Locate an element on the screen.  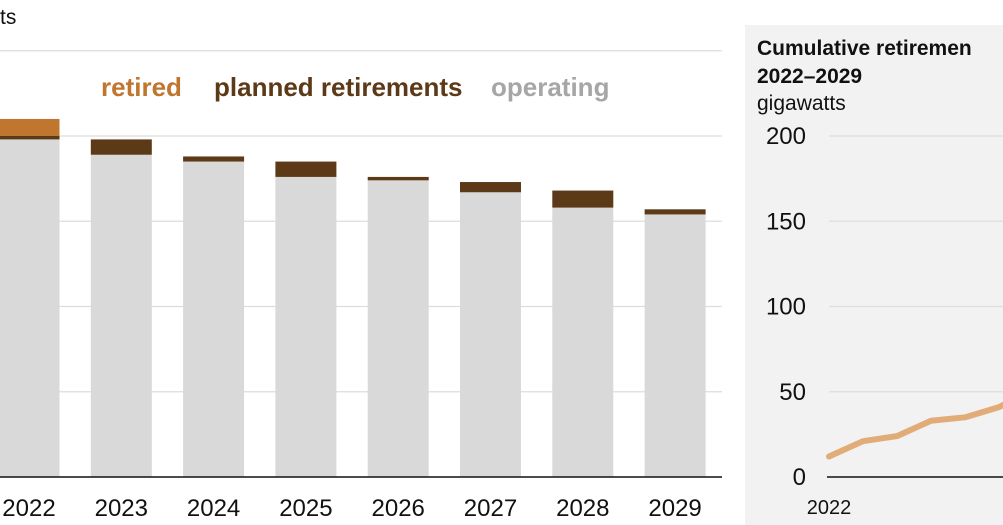
bar-2028-planned is located at coordinates (583, 199).